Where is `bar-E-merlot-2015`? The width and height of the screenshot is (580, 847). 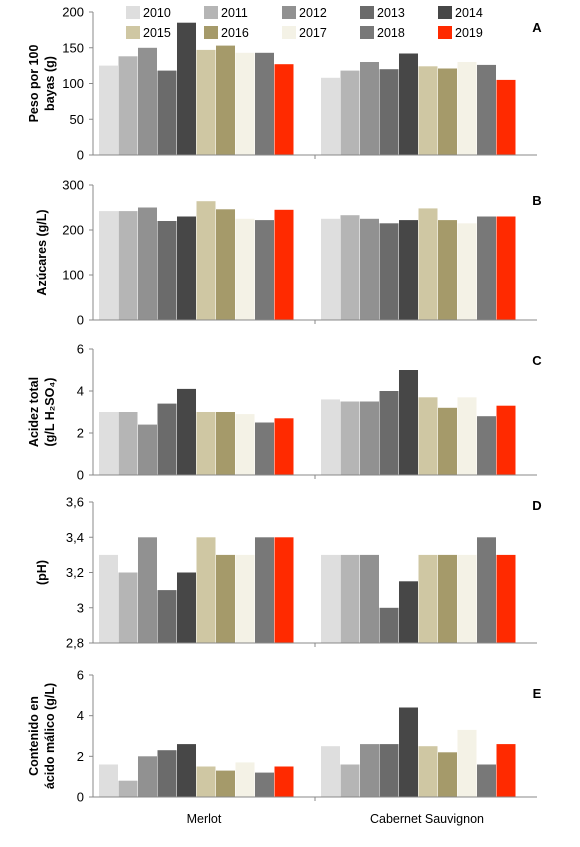
bar-E-merlot-2015 is located at coordinates (206, 781).